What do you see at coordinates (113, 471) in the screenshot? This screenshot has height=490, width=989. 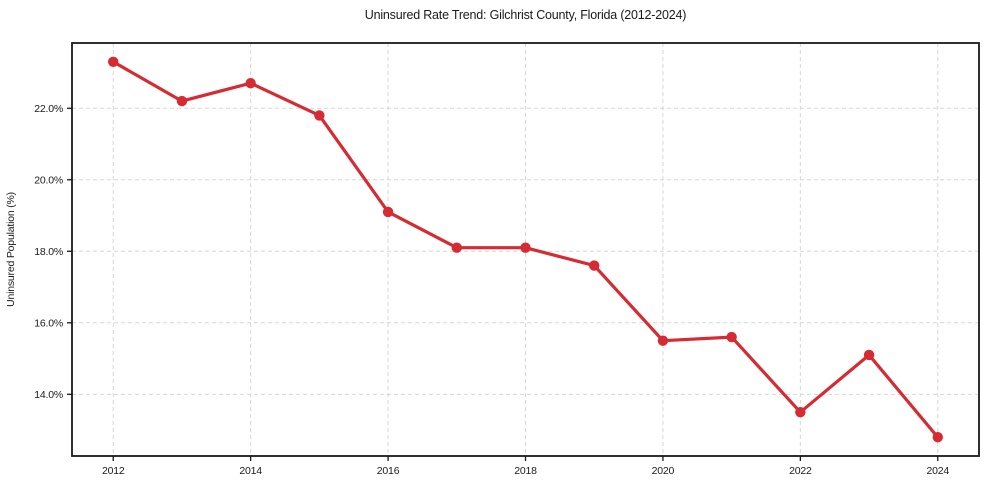 I see `x-tick-label: 2012` at bounding box center [113, 471].